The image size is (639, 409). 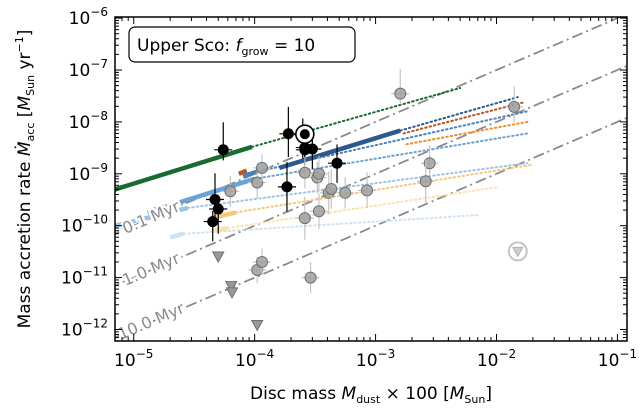 I want to click on y-tick-label: 10⁻¹⁰, so click(x=84, y=225).